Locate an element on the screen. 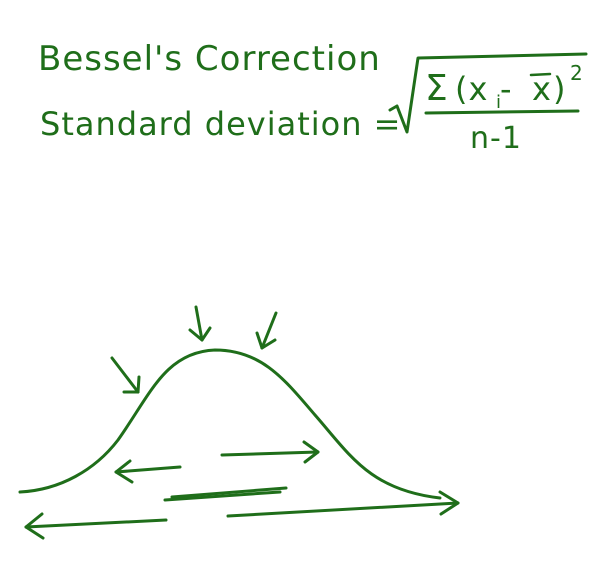 The image size is (600, 562). numerator-open: (x is located at coordinates (471, 89).